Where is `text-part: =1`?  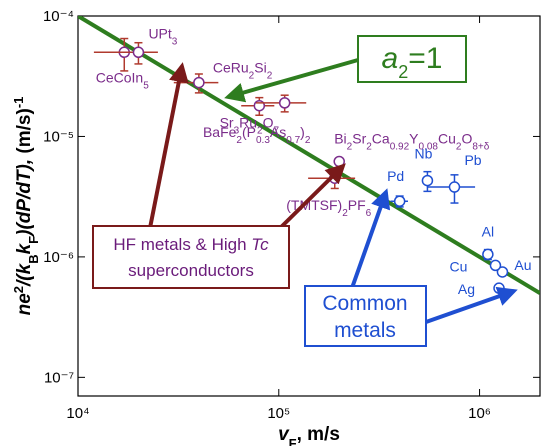
text-part: =1 is located at coordinates (425, 58).